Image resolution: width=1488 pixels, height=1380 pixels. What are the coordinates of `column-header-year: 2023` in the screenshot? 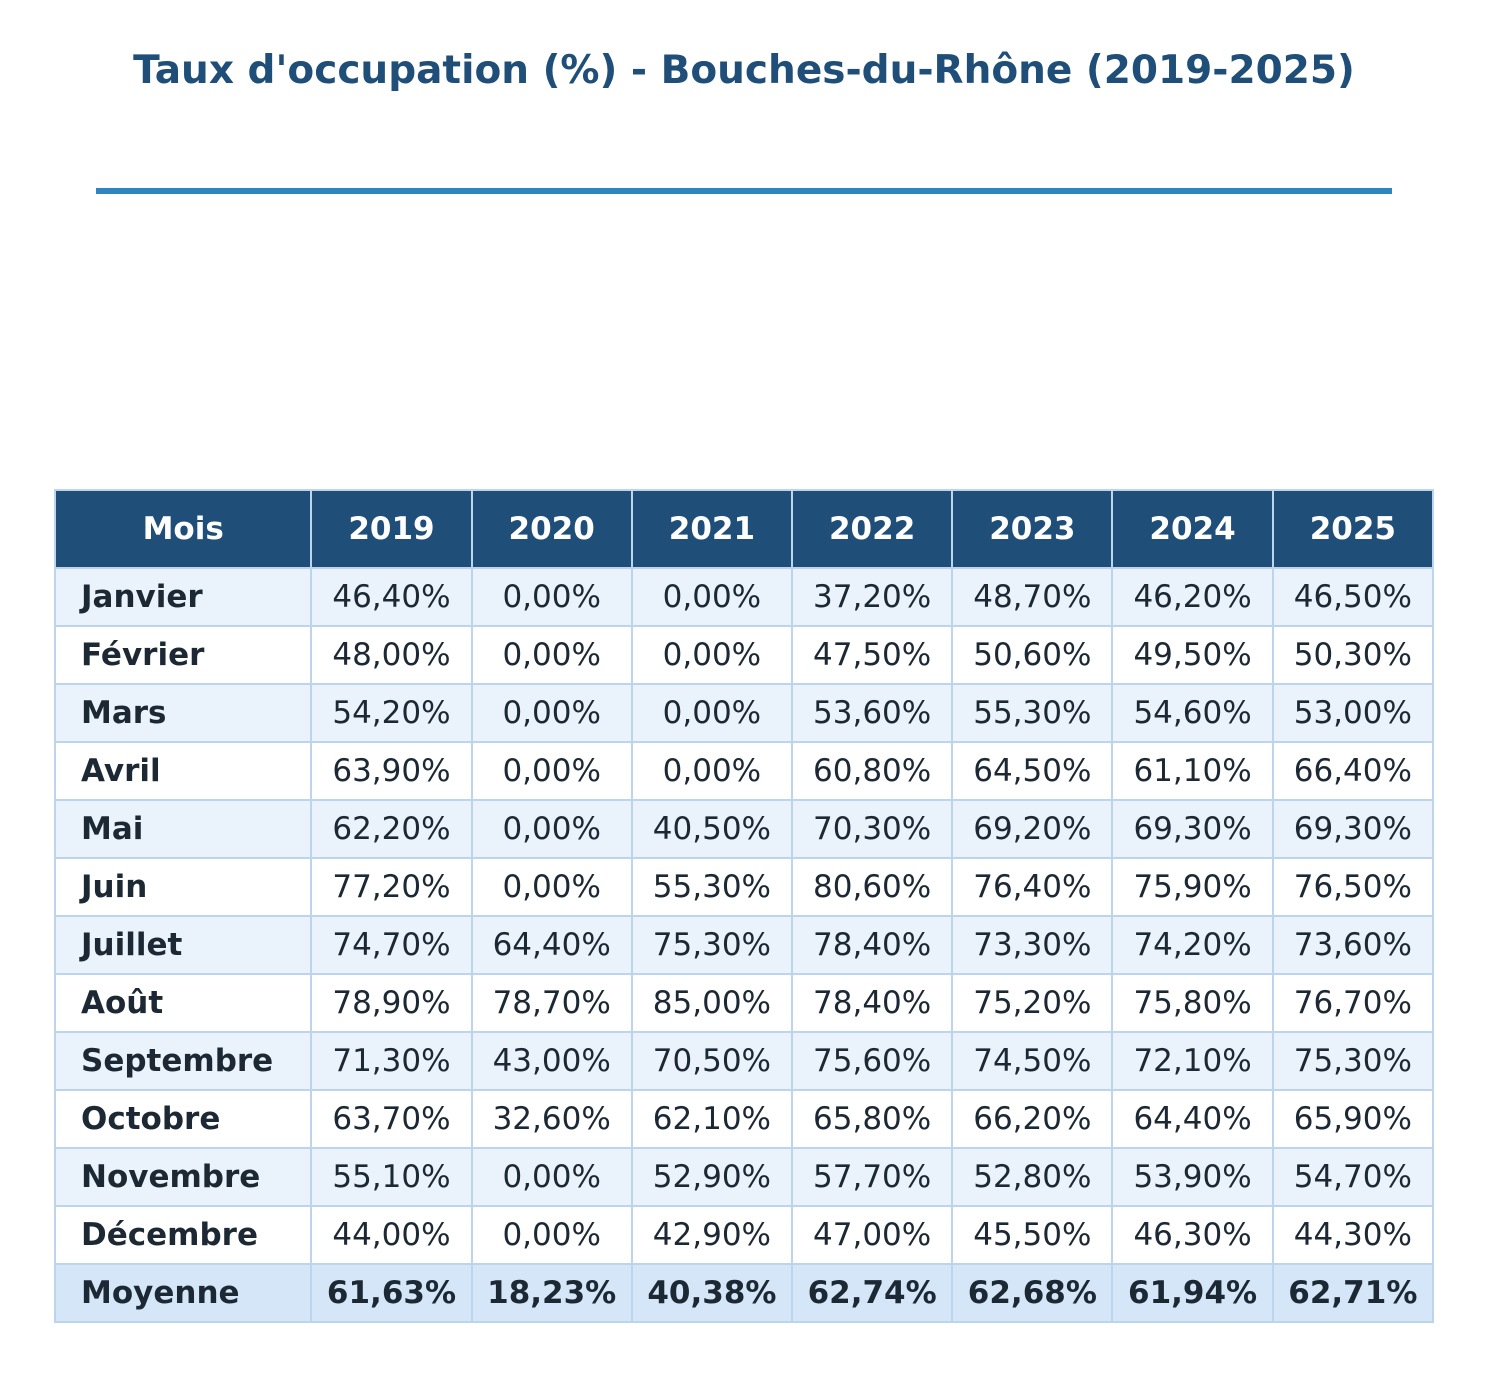 It's located at (1032, 529).